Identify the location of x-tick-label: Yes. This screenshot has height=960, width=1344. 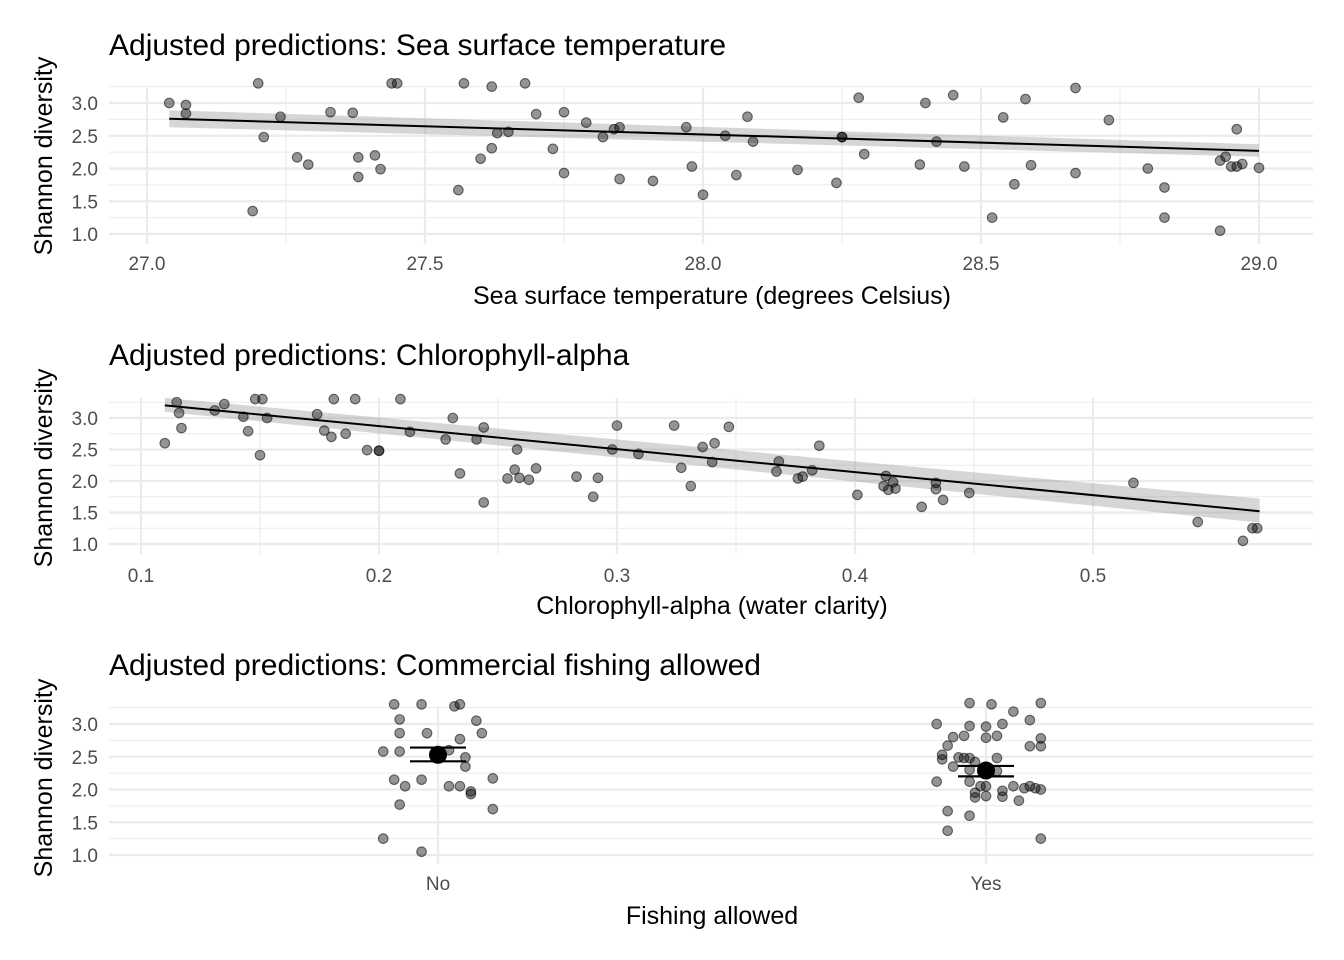
(986, 884).